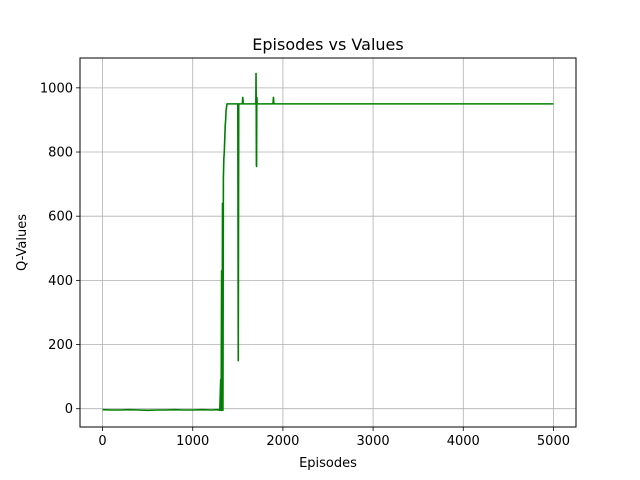  I want to click on y-tick-label: 400, so click(60, 281).